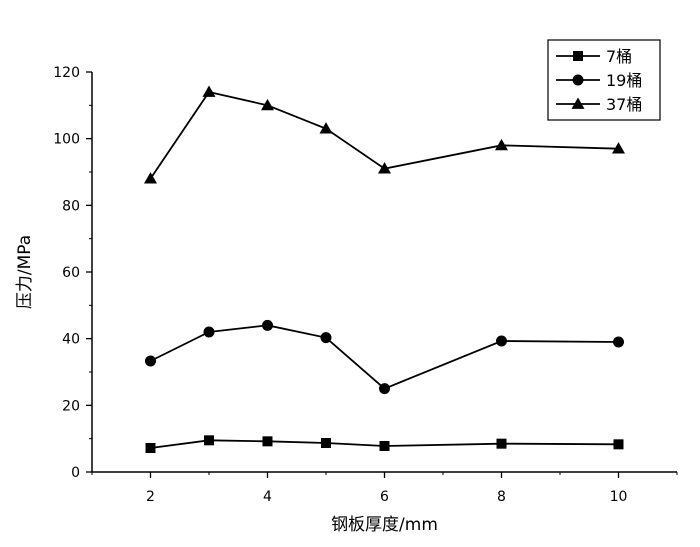 This screenshot has width=700, height=547. What do you see at coordinates (25, 272) in the screenshot?
I see `y-axis-title: 压力/MPa` at bounding box center [25, 272].